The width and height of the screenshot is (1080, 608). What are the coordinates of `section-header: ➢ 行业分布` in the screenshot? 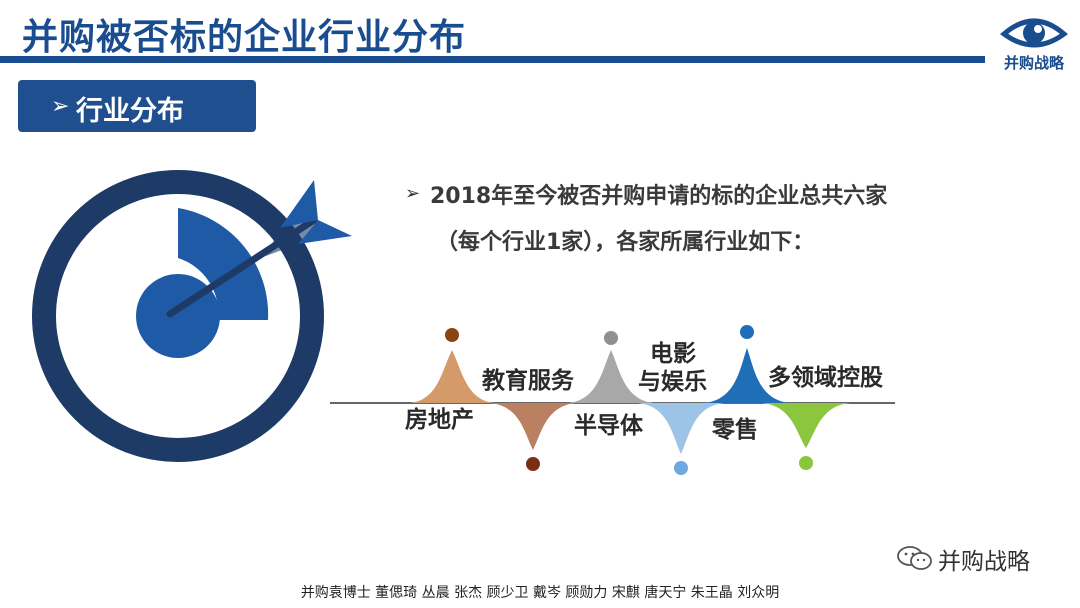 It's located at (137, 106).